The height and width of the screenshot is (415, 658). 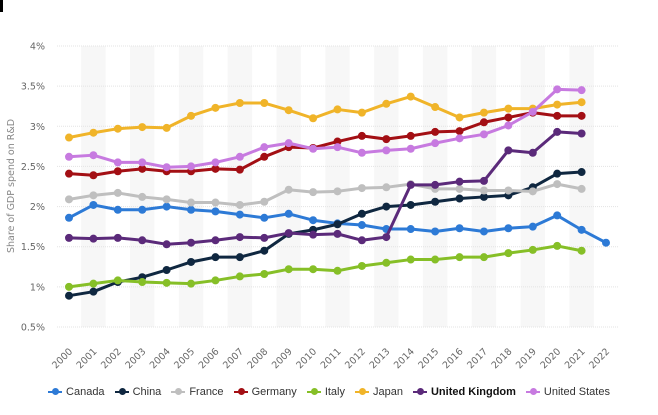 I want to click on legend-item-france: France, so click(x=197, y=392).